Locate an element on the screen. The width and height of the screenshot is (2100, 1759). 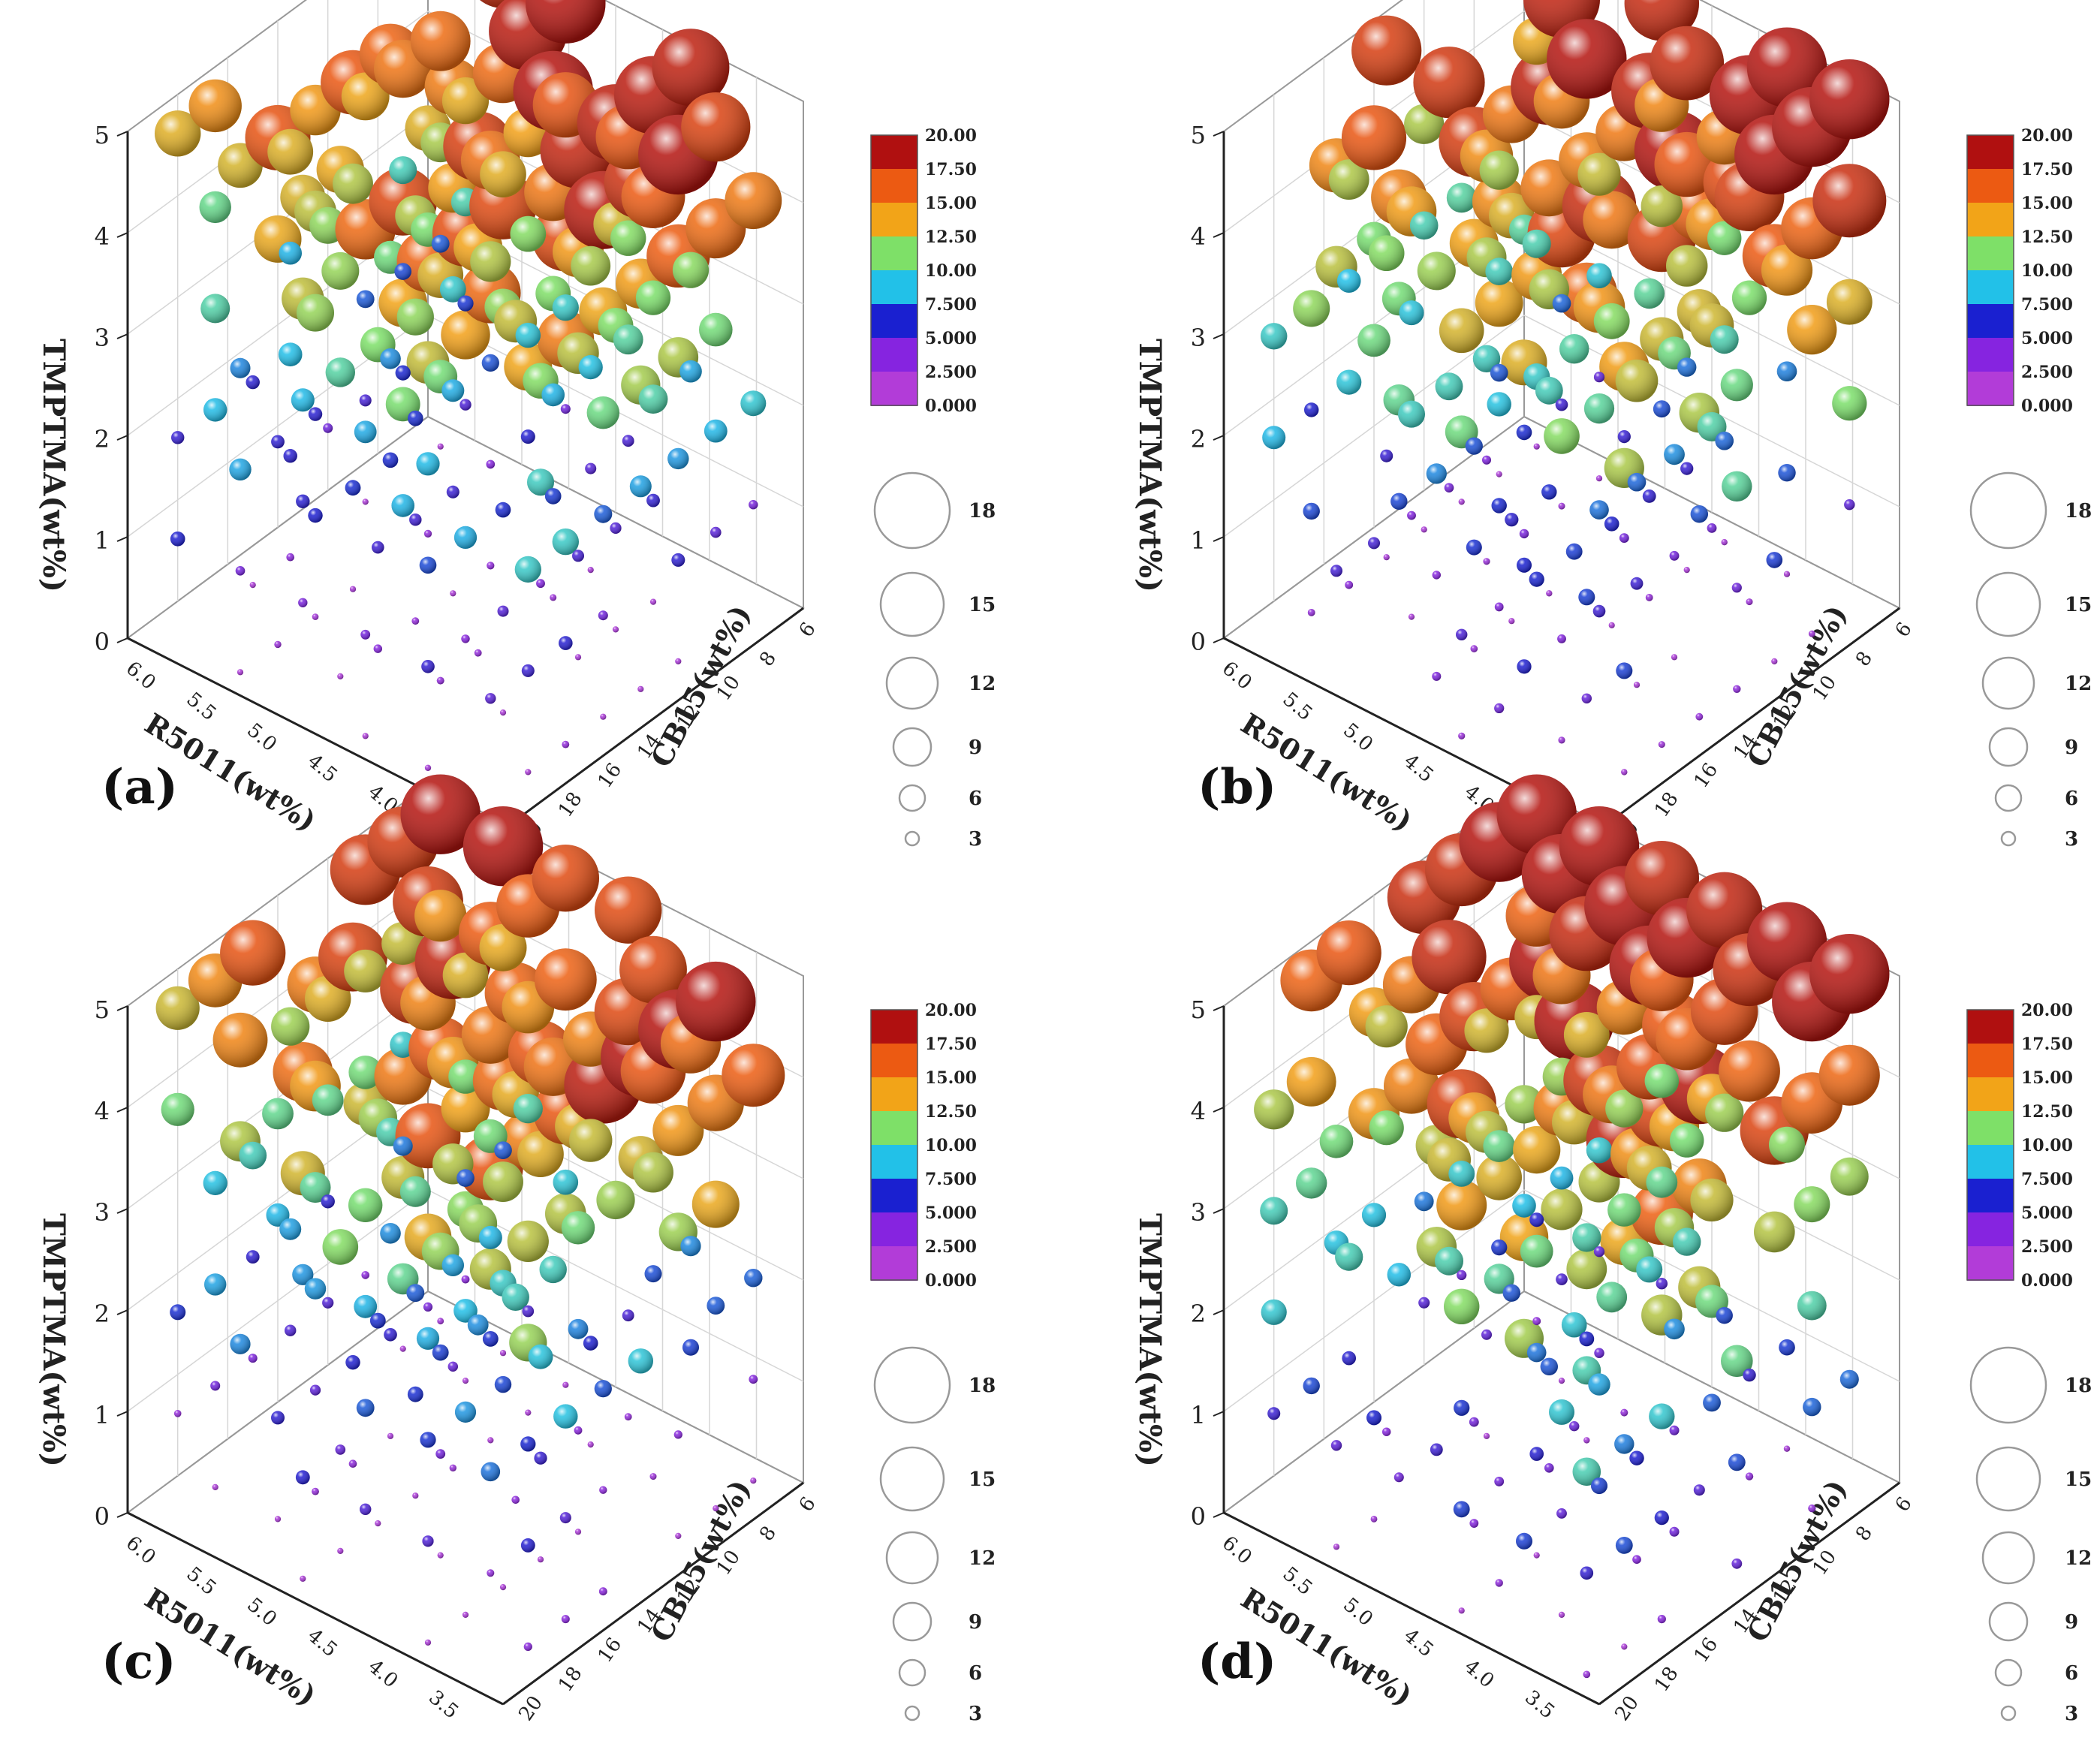
size-legend-label: 9 is located at coordinates (975, 747).